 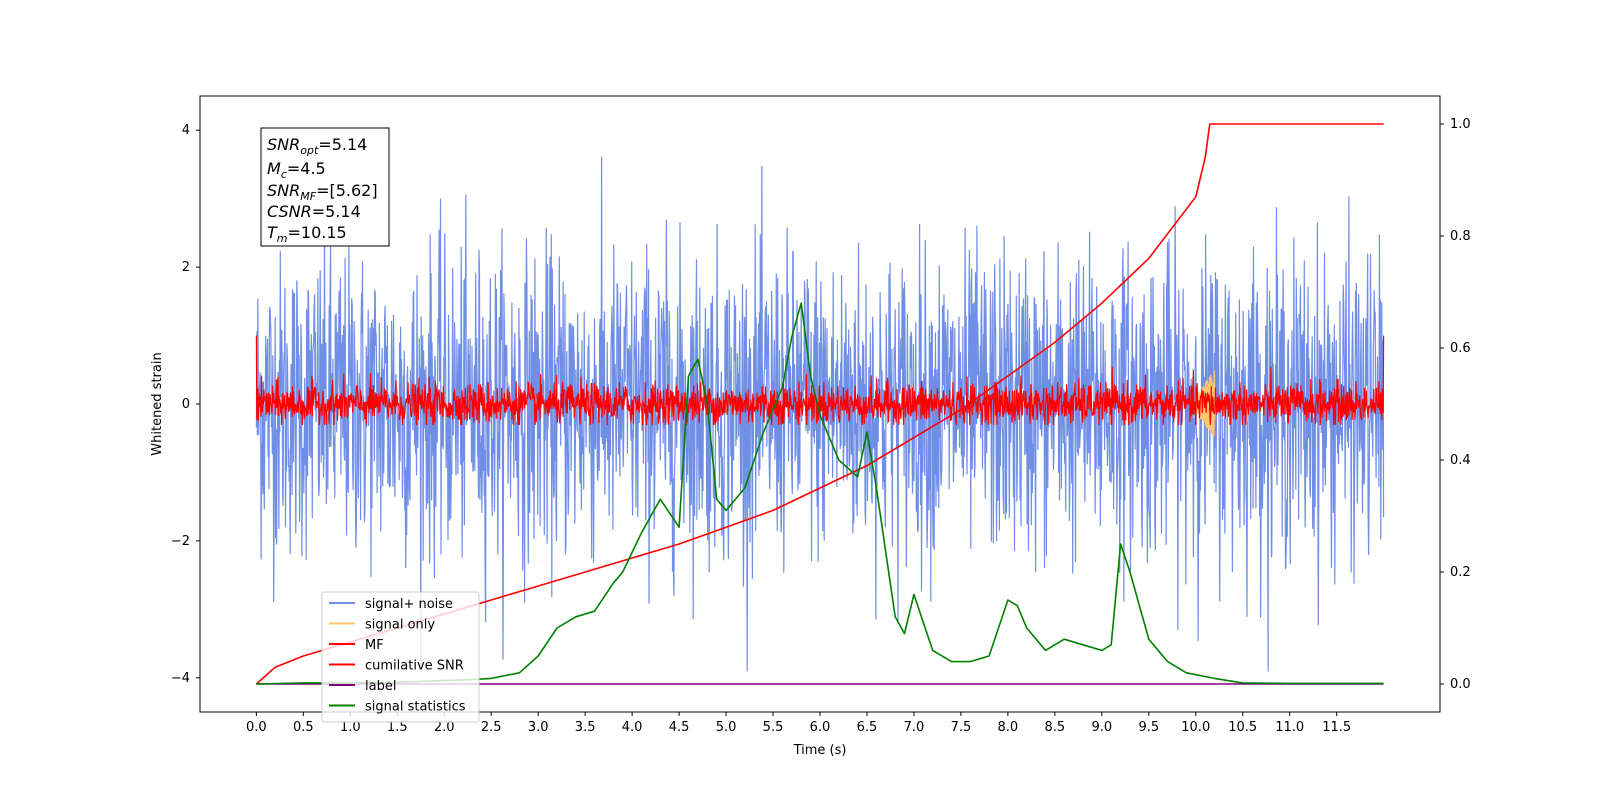 I want to click on x-tick-label: 8.5, so click(x=1055, y=727).